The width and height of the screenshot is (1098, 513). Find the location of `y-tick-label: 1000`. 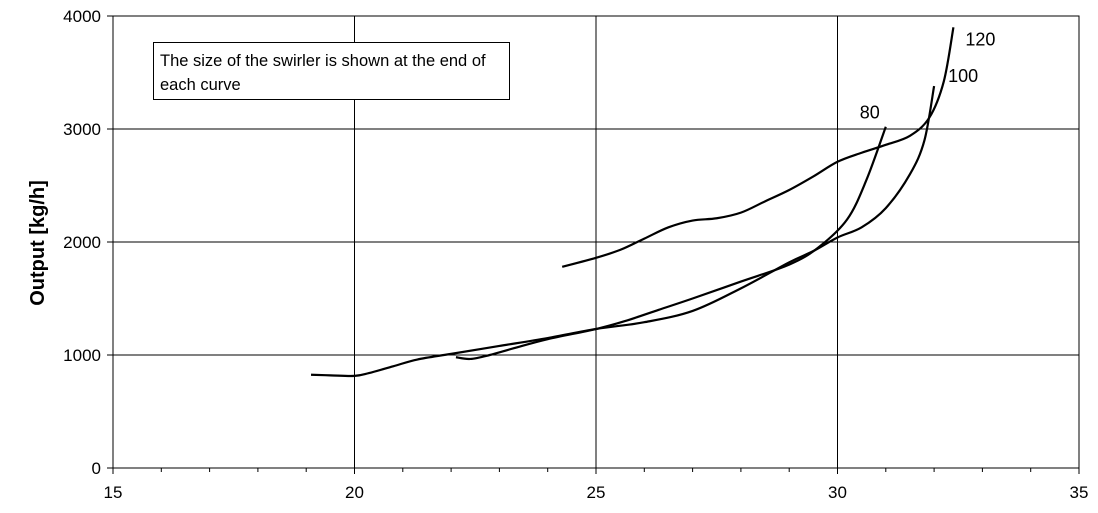

y-tick-label: 1000 is located at coordinates (82, 355).